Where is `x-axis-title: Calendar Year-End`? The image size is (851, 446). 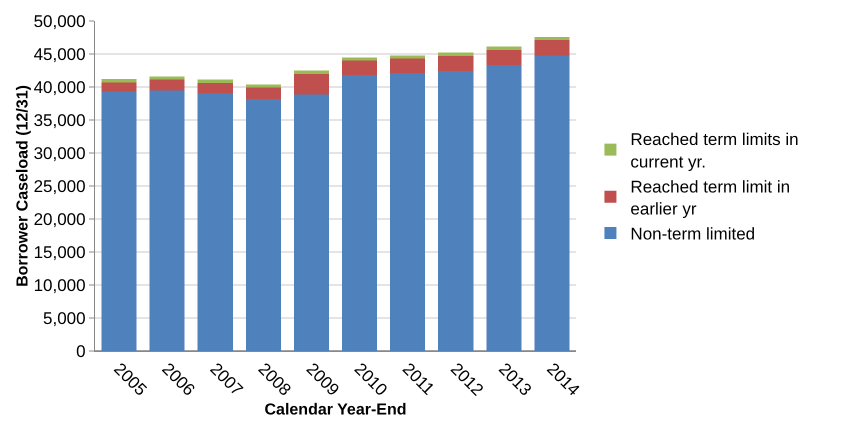 x-axis-title: Calendar Year-End is located at coordinates (335, 409).